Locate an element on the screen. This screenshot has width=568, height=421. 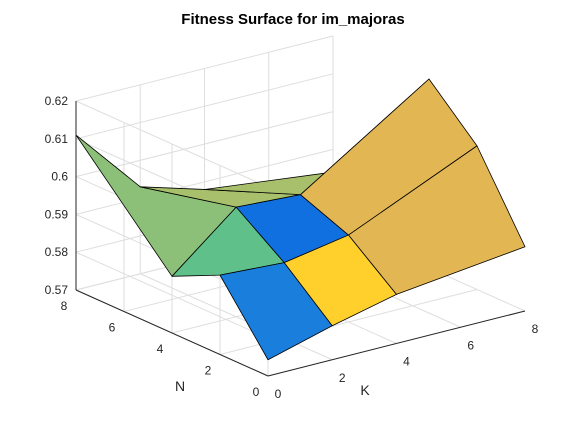
y-tick-label: 6 is located at coordinates (112, 328).